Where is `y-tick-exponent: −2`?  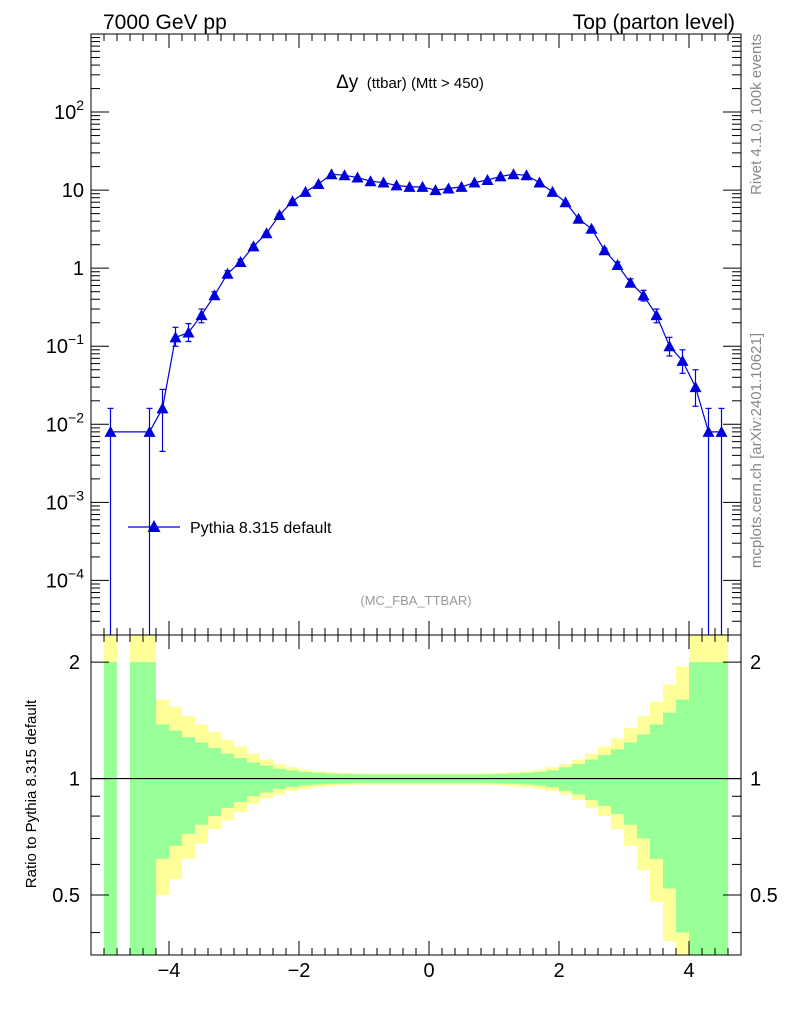 y-tick-exponent: −2 is located at coordinates (76, 417).